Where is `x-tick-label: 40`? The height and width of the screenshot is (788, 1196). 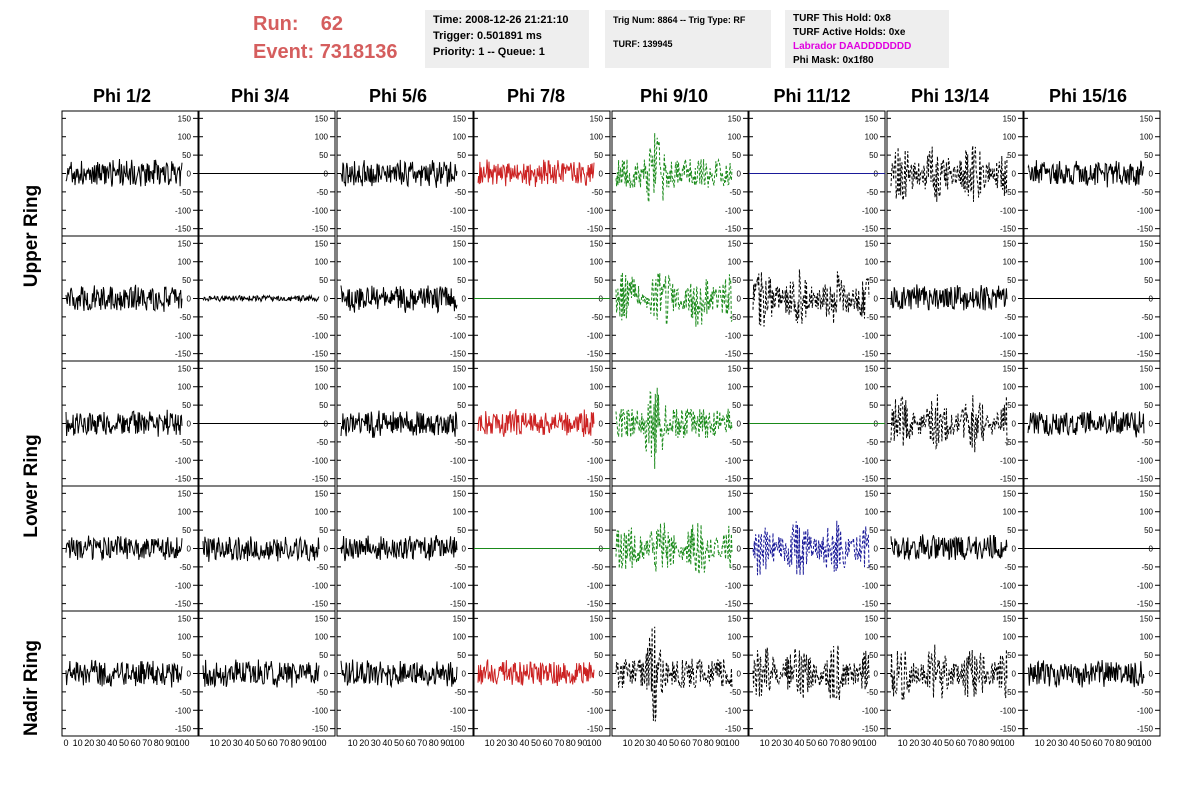 x-tick-label: 40 is located at coordinates (112, 743).